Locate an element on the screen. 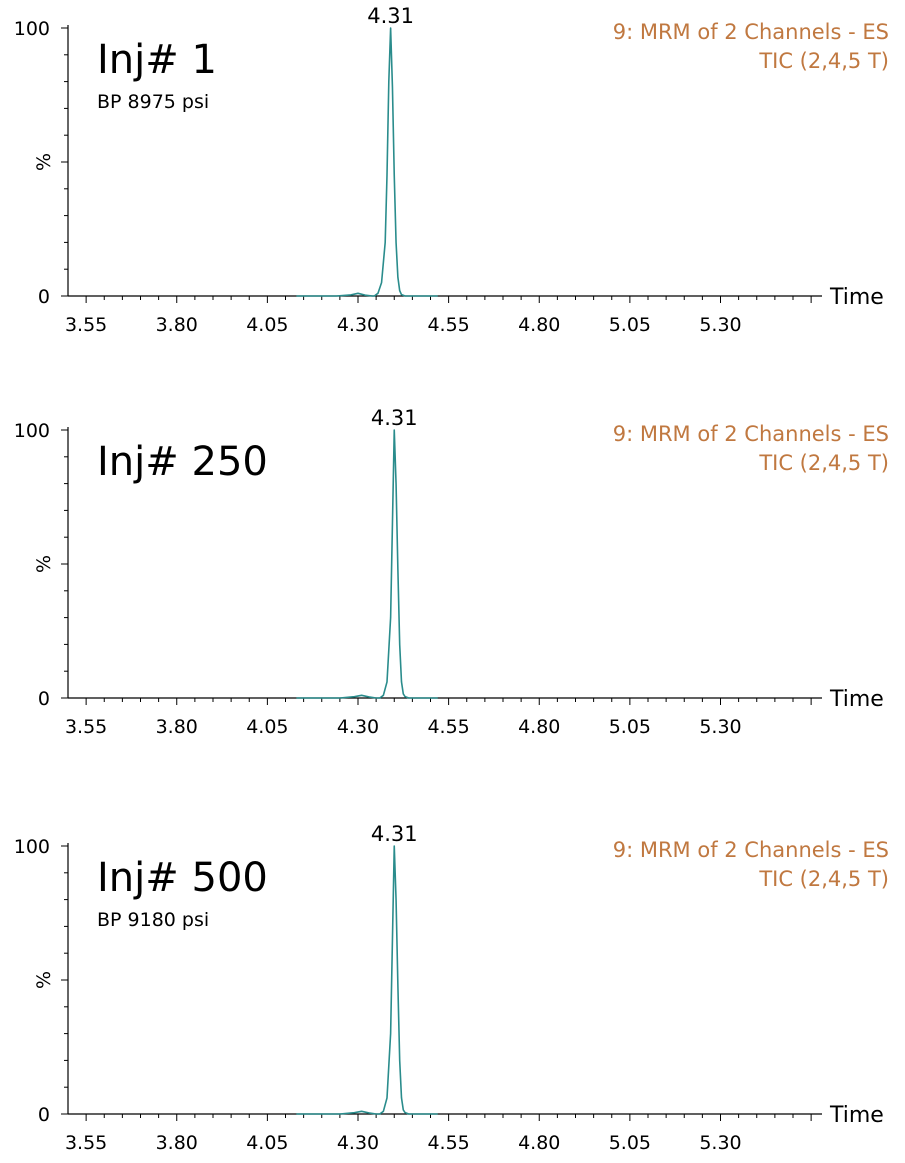  pressure-label: BP 8975 psi is located at coordinates (153, 102).